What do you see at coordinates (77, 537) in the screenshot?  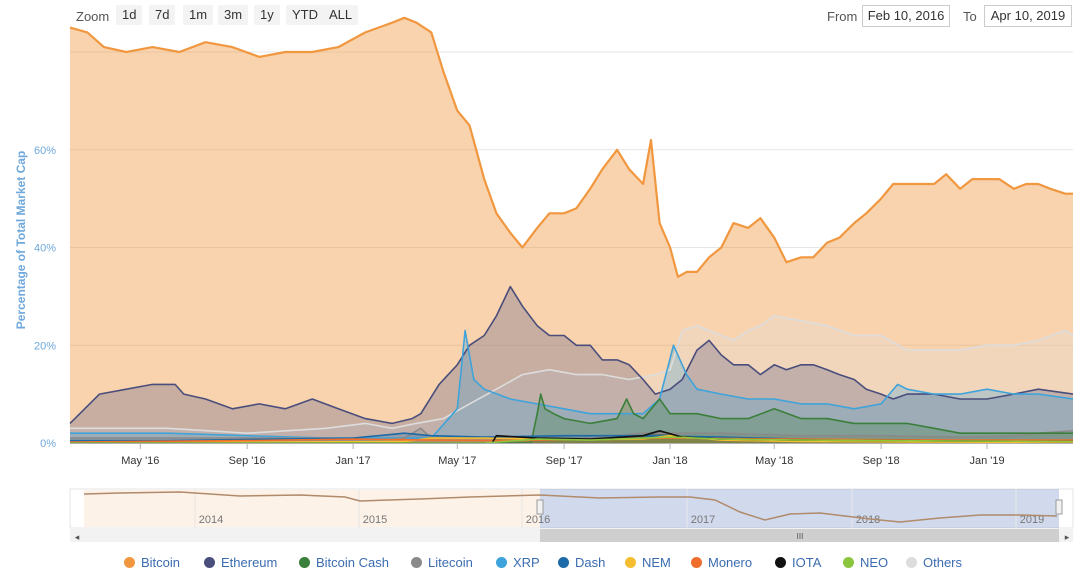 I see `scroll-left-arrow-icon: ◂` at bounding box center [77, 537].